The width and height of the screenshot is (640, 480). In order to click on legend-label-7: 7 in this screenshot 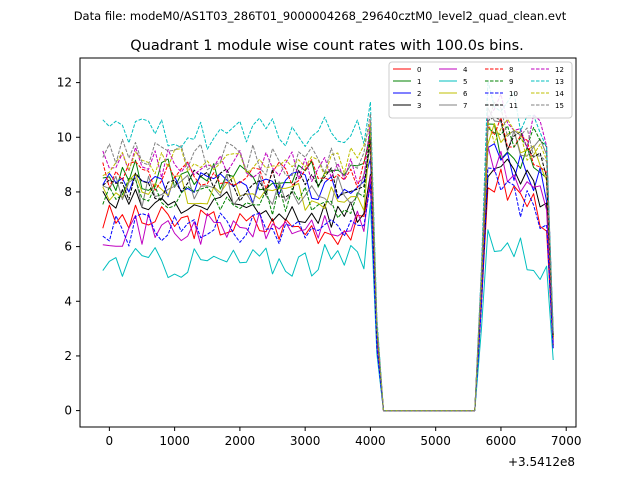, I will do `click(465, 106)`.